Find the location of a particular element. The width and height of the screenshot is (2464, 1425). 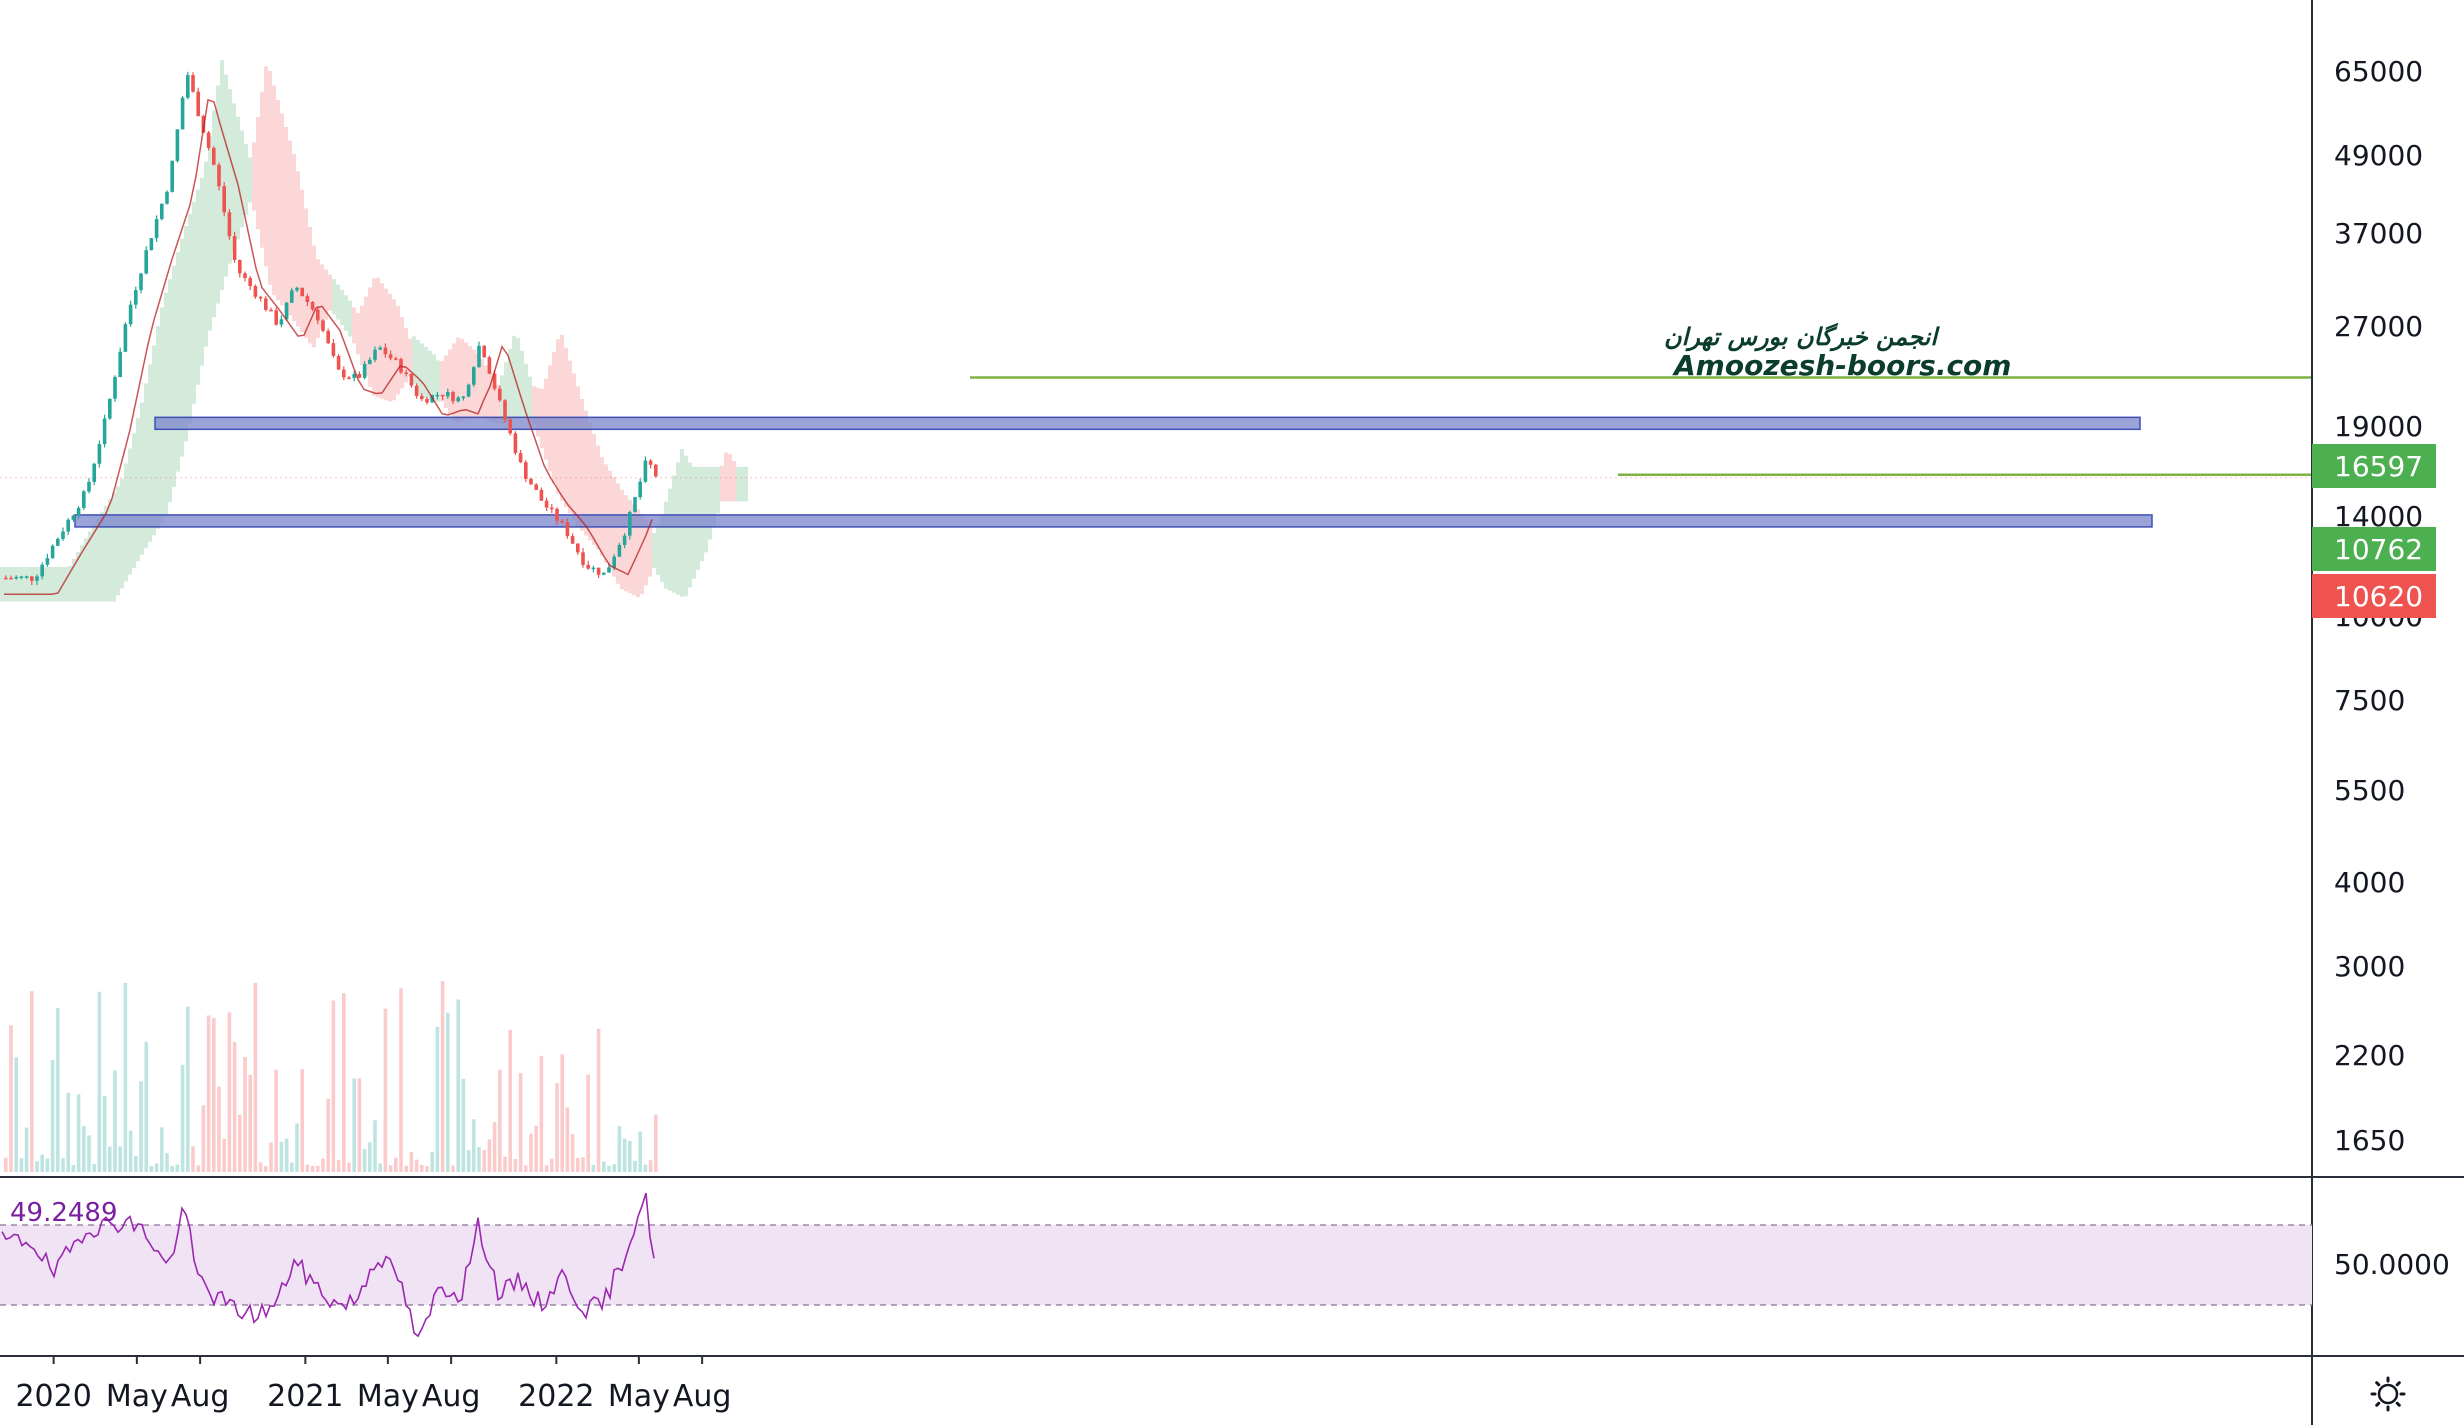

price-candles is located at coordinates (331, 328).